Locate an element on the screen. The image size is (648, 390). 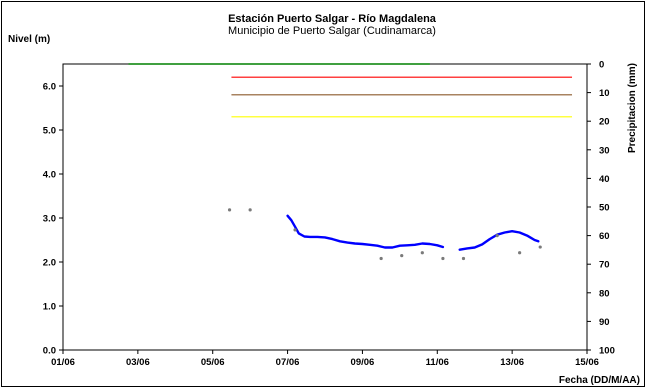
chart-title: Estación Puerto Salgar - Río Magdalena is located at coordinates (332, 19).